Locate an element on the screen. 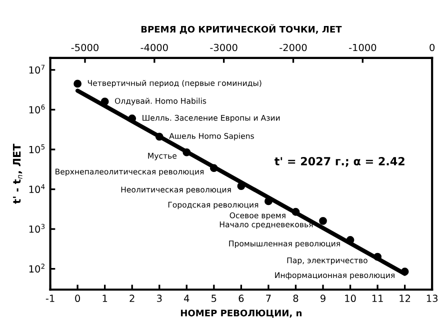 The height and width of the screenshot is (331, 445). y-tick-label: 10$^{3}$ is located at coordinates (37, 228).